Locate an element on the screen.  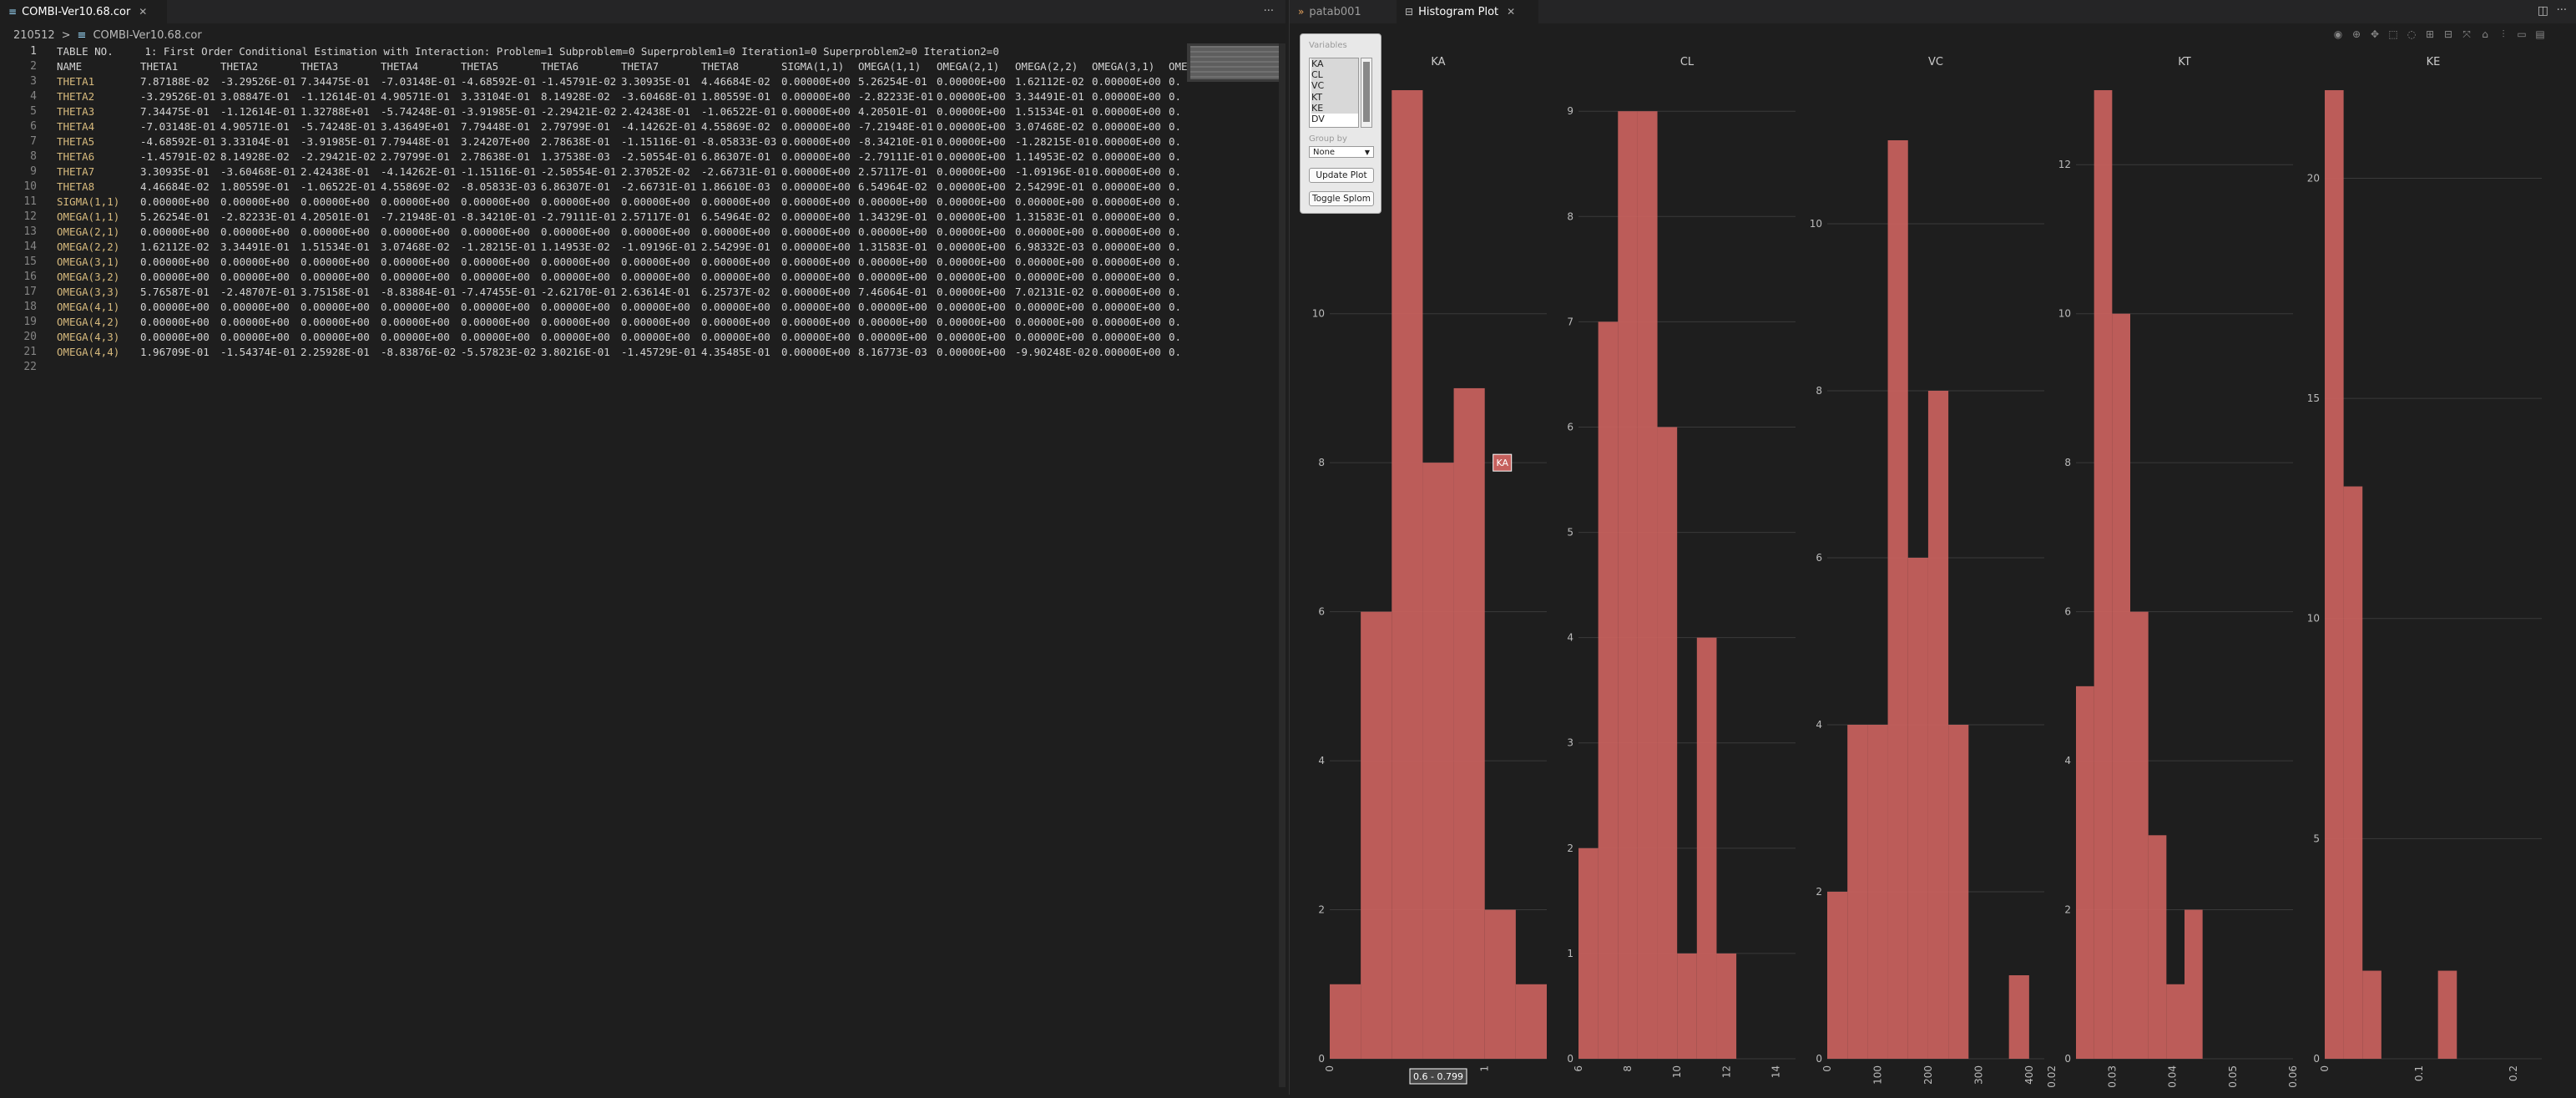
split-editor-icon: ◫ is located at coordinates (2542, 11).